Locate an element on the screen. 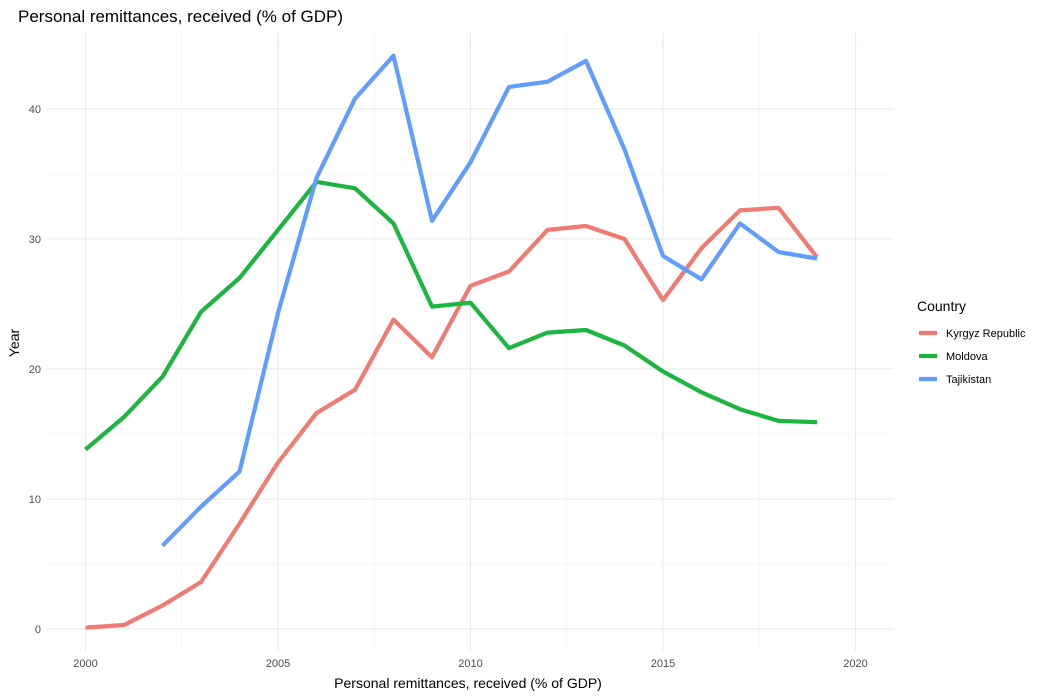  y-axis-title: Year is located at coordinates (14, 343).